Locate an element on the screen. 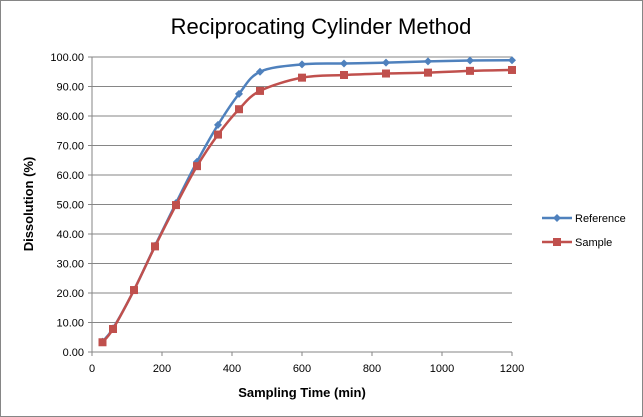  legend-label-sample: Sample is located at coordinates (593, 243).